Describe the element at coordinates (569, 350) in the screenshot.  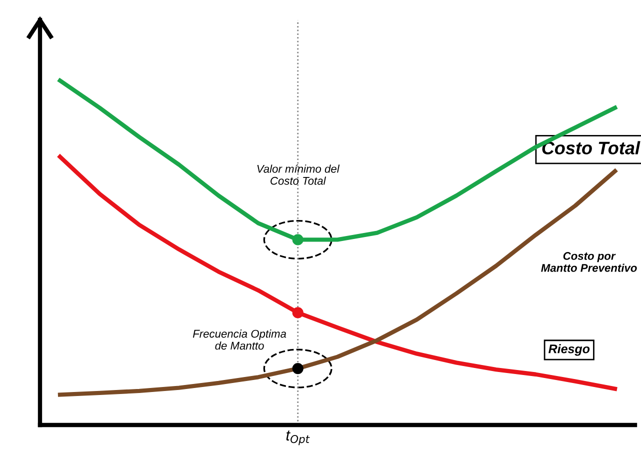
I see `series-label: Riesgo` at that location.